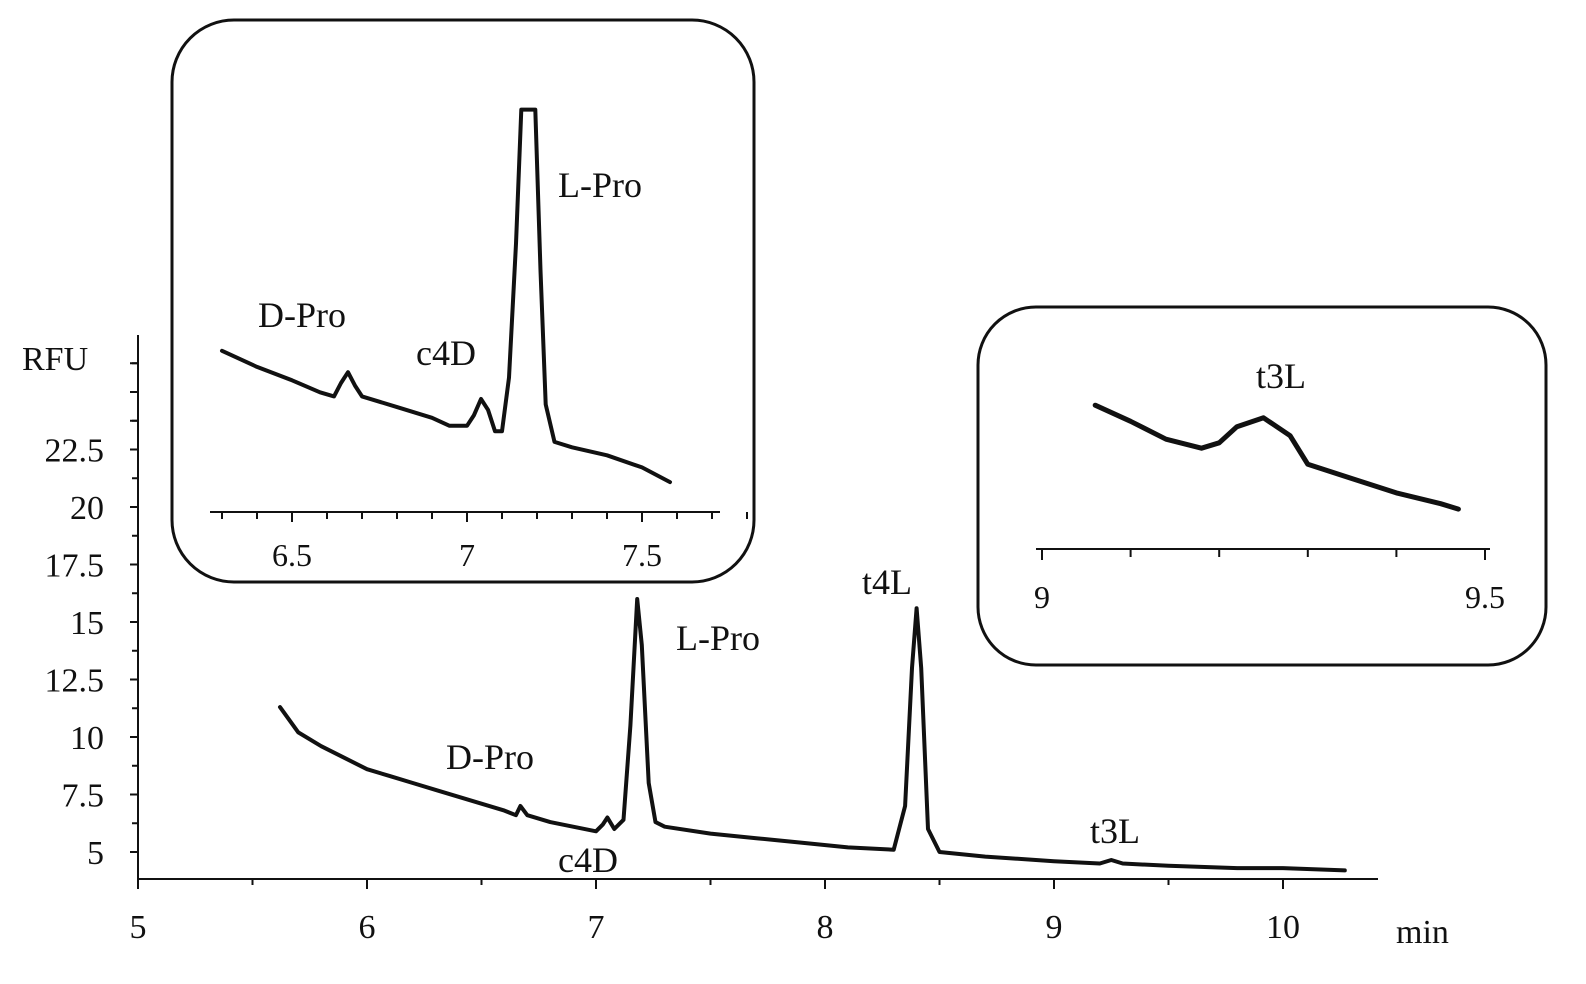 This screenshot has width=1586, height=984. Describe the element at coordinates (83, 796) in the screenshot. I see `main-y-tick-label: 7.5` at that location.